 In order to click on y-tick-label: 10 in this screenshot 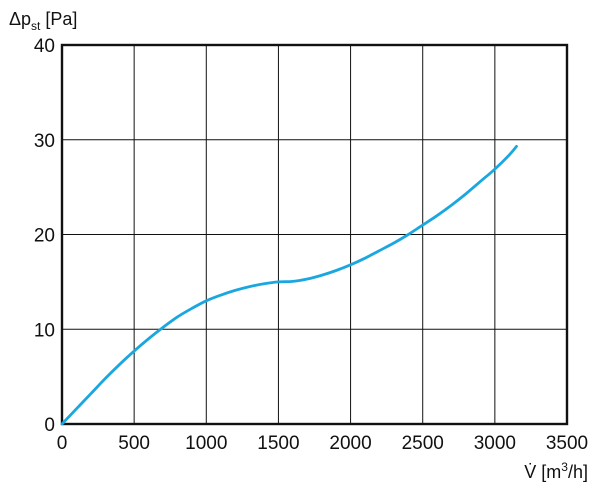, I will do `click(44, 330)`.